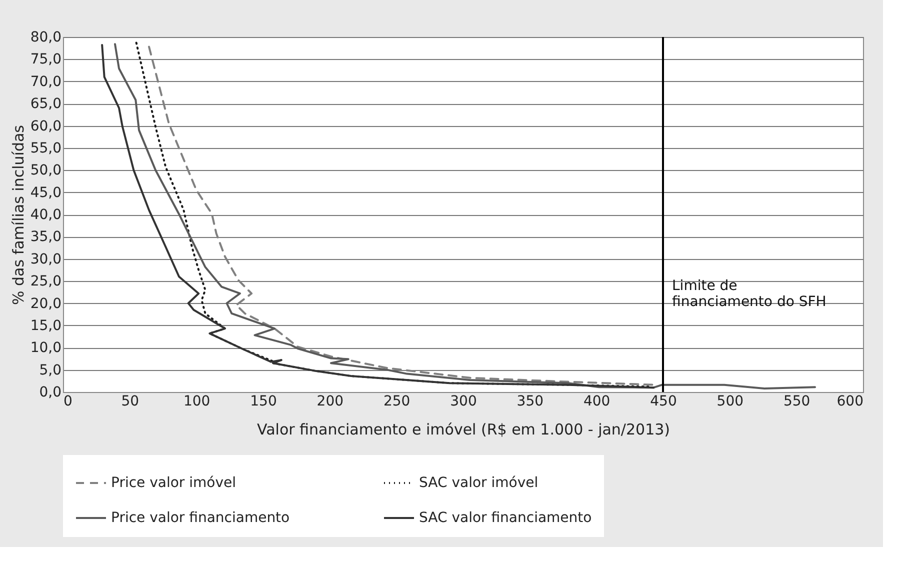 Image resolution: width=911 pixels, height=580 pixels. What do you see at coordinates (463, 402) in the screenshot?
I see `x-tick-label: 300` at bounding box center [463, 402].